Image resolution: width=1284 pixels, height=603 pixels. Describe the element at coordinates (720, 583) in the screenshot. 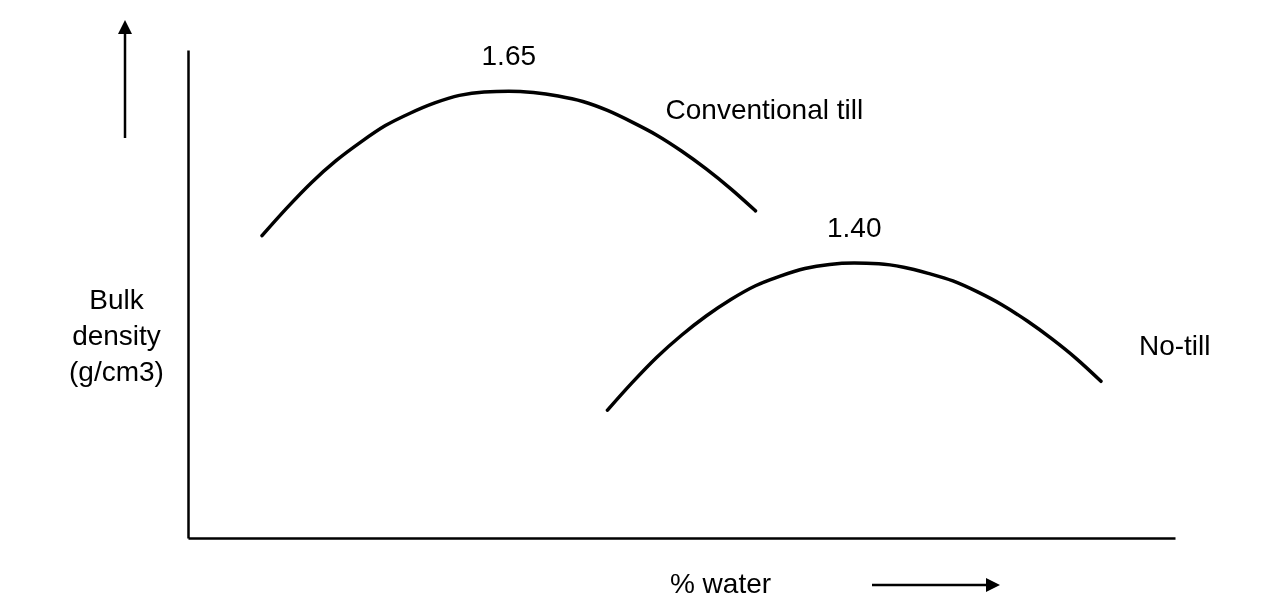

I see `x-axis-title: % water` at that location.